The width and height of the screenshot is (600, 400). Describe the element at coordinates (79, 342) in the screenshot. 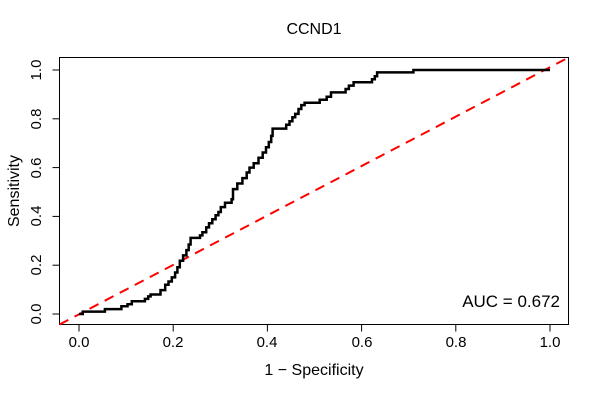

I see `x-tick-label: 0.0` at that location.